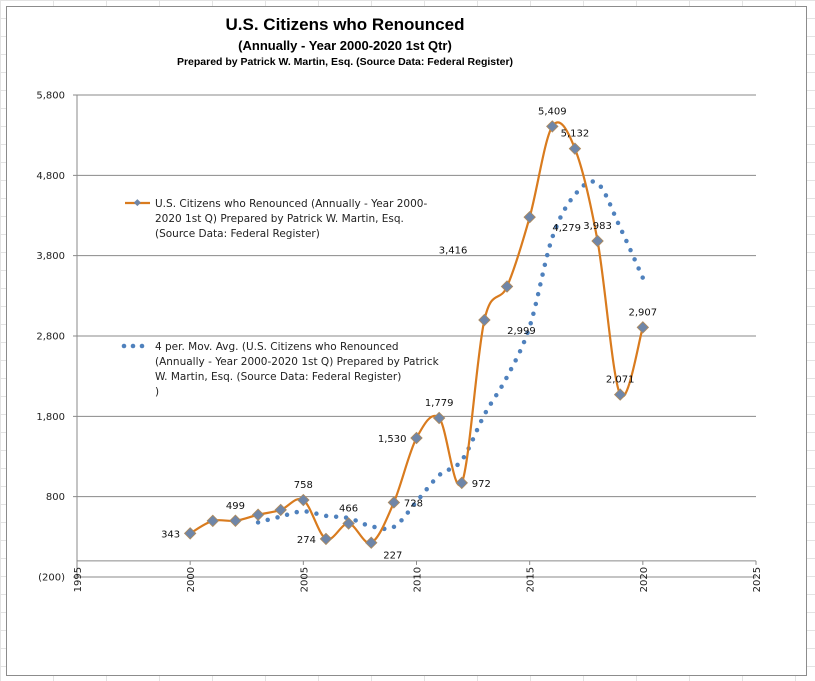 This screenshot has height=681, width=815. I want to click on chart-title: U.S. Citizens who Renounced, so click(345, 24).